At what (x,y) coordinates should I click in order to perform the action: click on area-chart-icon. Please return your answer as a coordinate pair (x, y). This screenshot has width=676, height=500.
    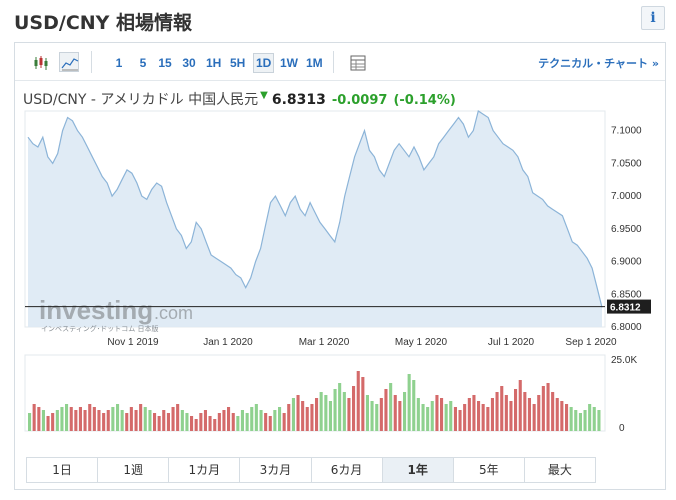
    Looking at the image, I should click on (69, 62).